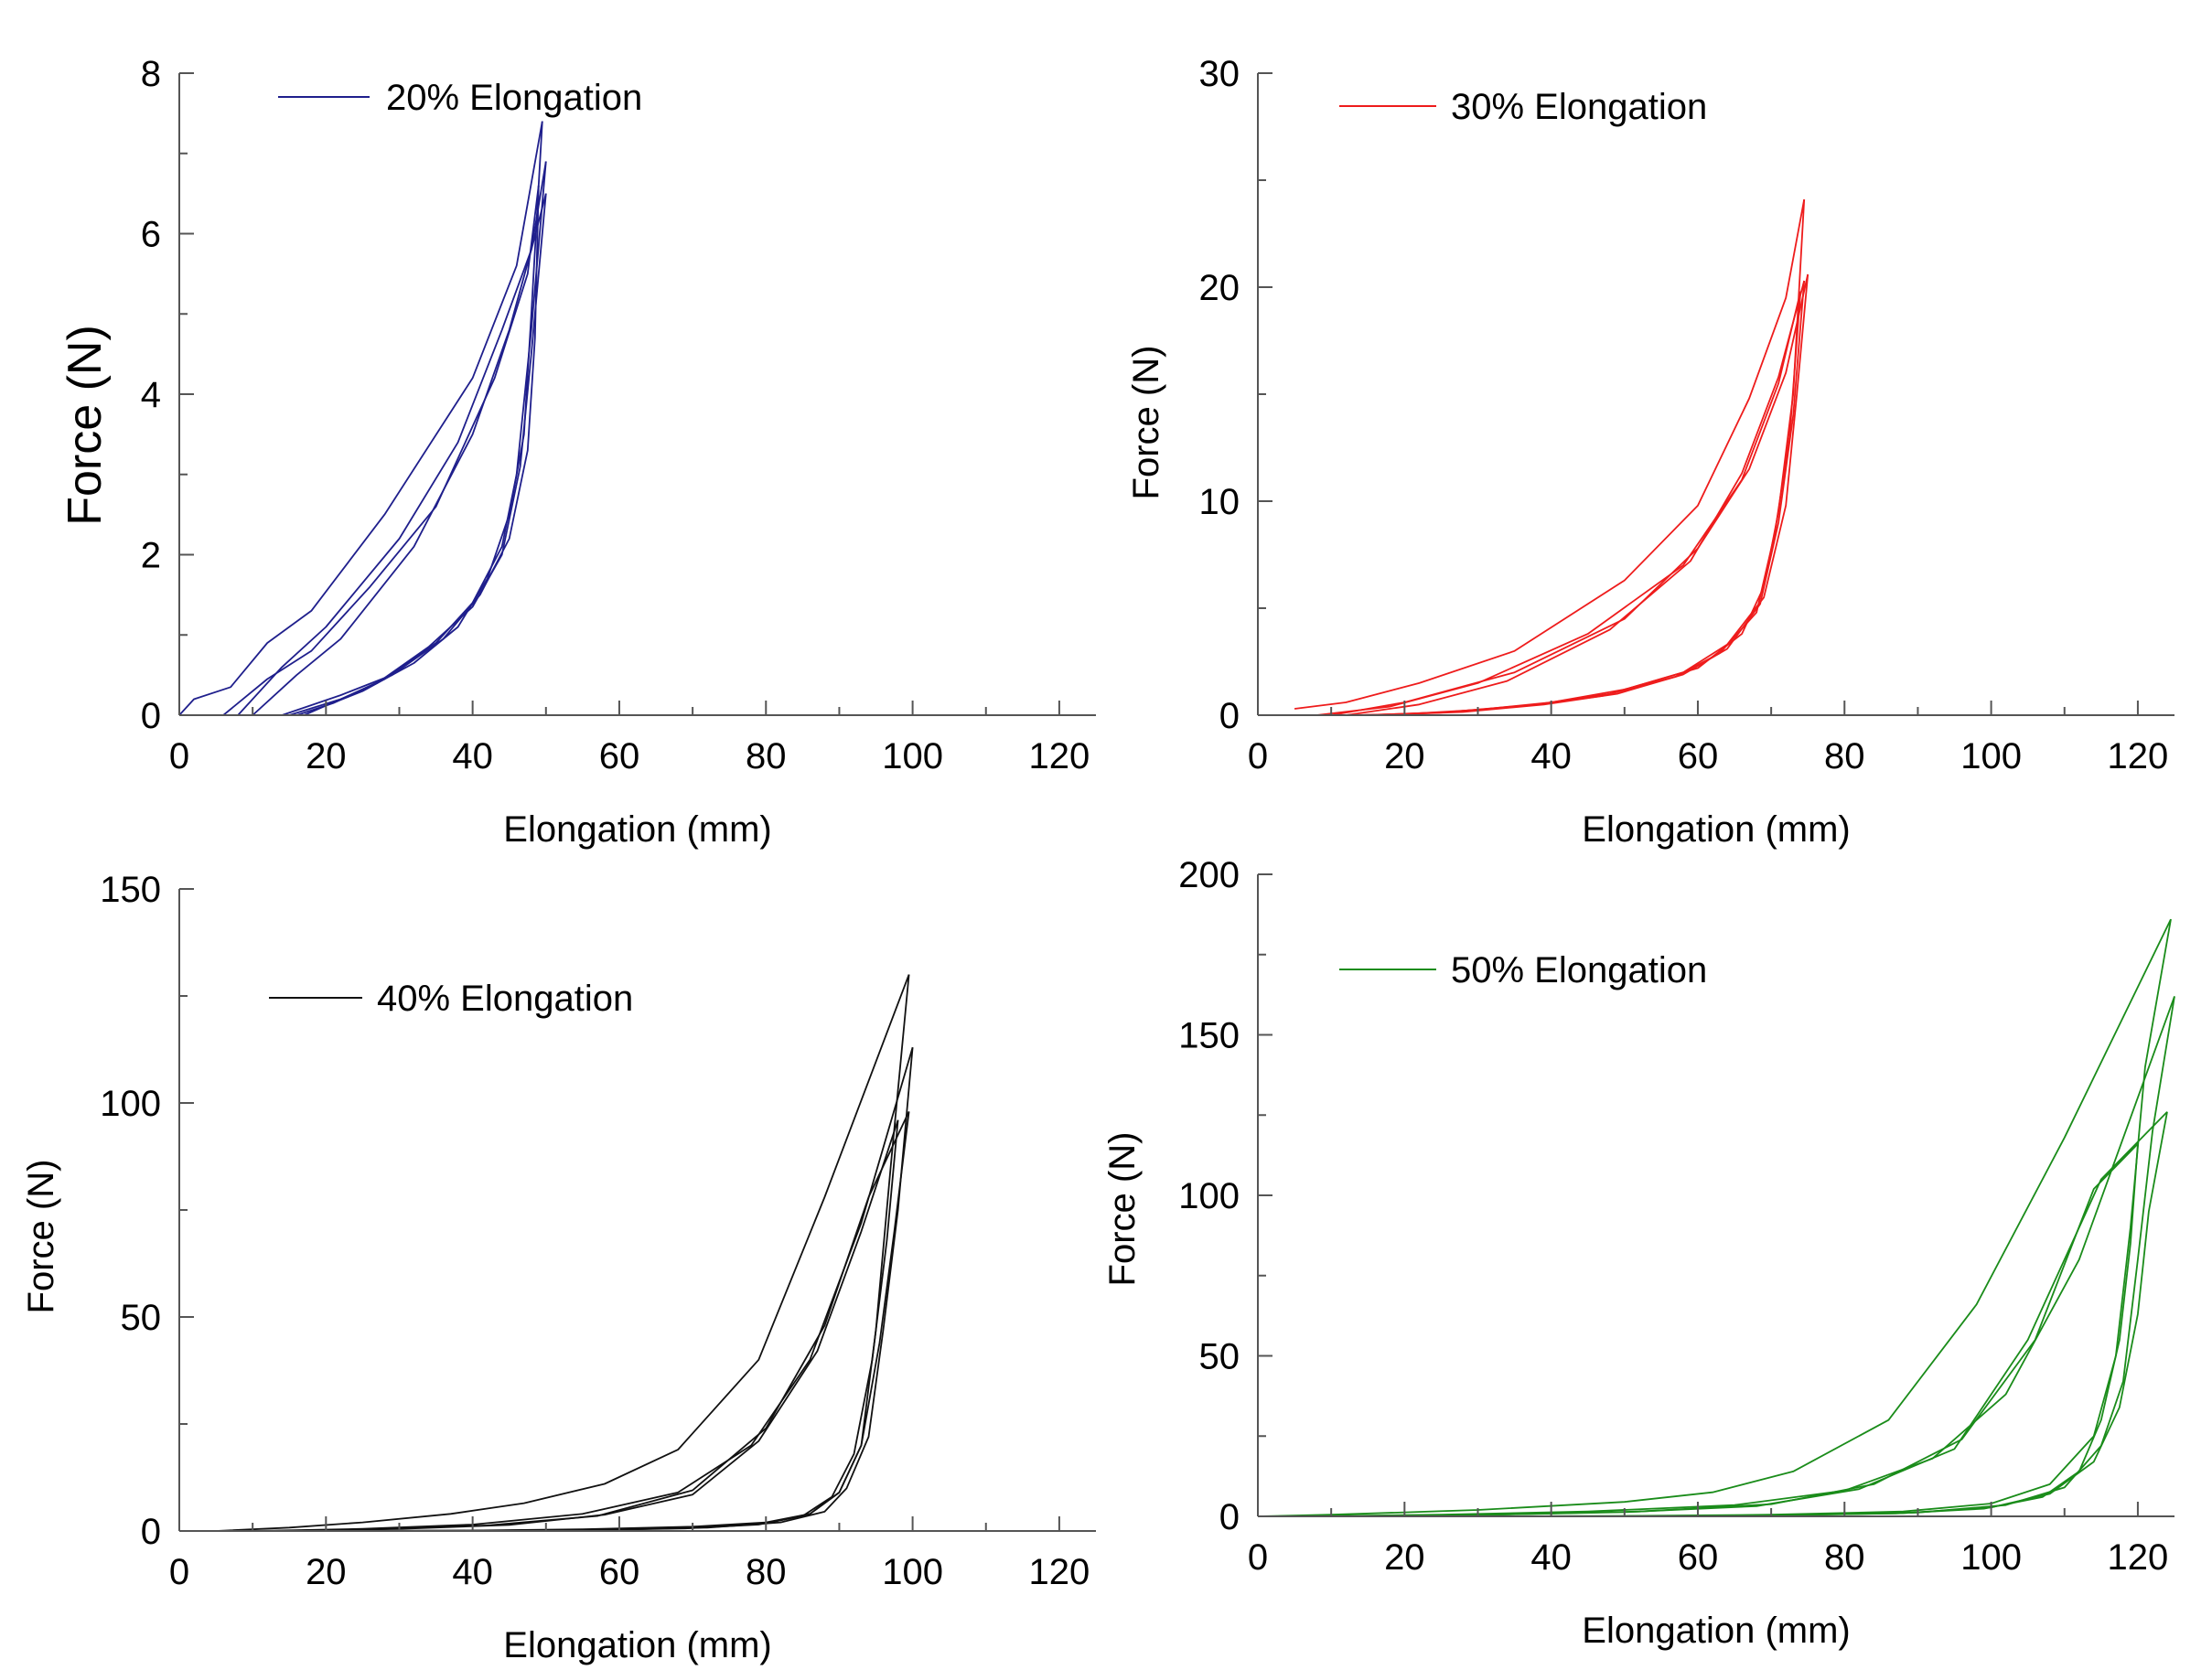 The height and width of the screenshot is (1670, 2212). What do you see at coordinates (151, 395) in the screenshot?
I see `y-tick-label: 4` at bounding box center [151, 395].